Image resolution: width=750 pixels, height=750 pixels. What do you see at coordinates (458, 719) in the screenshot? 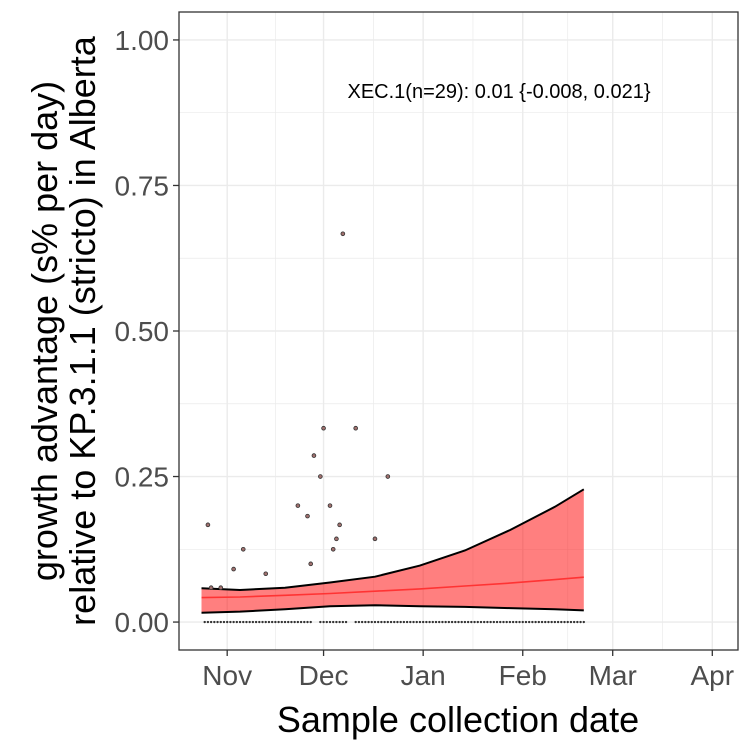
I see `x-axis-title: Sample collection date` at bounding box center [458, 719].